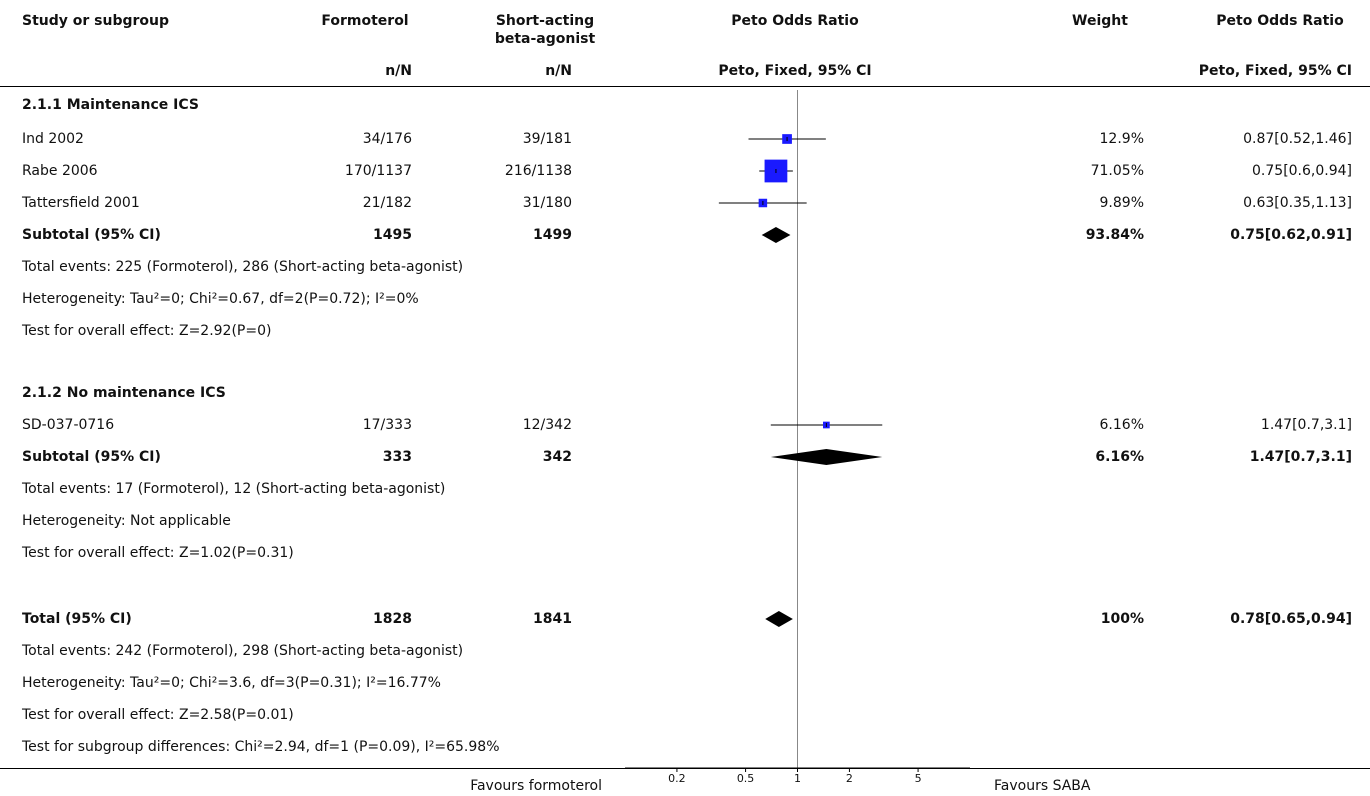 This screenshot has height=796, width=1370. I want to click on subtotal-saba: 1499, so click(552, 235).